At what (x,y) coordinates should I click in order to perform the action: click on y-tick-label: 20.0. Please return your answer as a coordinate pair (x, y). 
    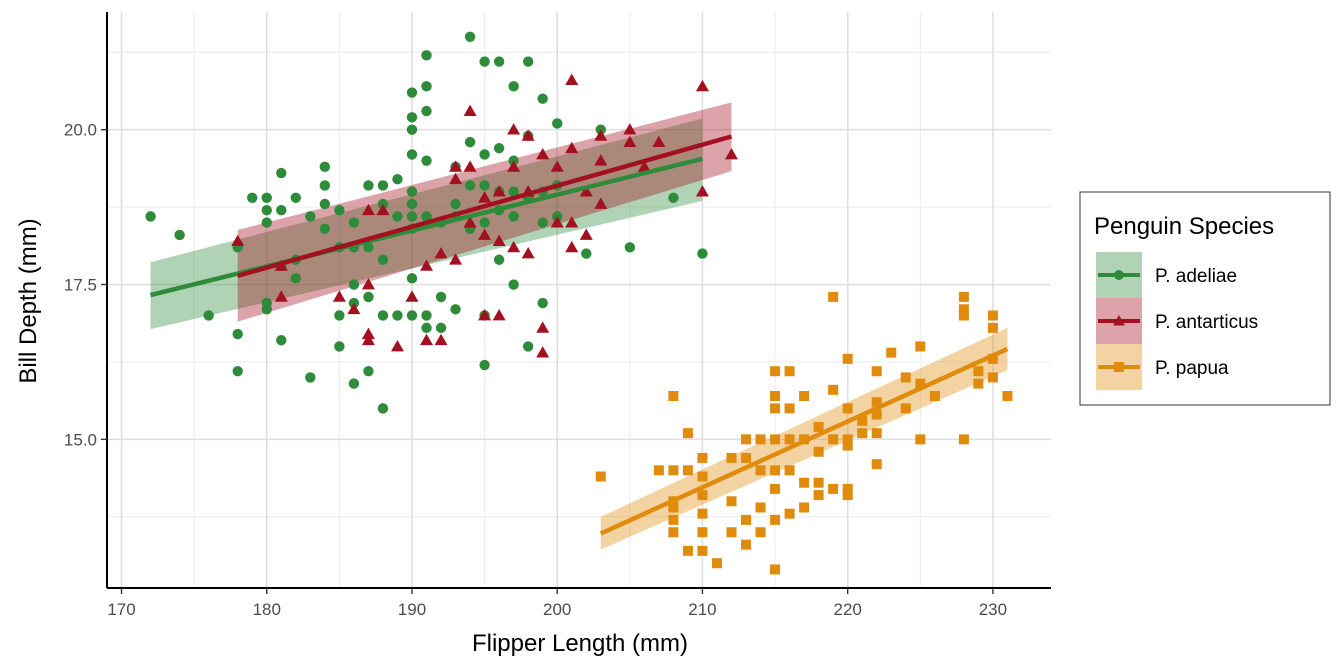
    Looking at the image, I should click on (80, 130).